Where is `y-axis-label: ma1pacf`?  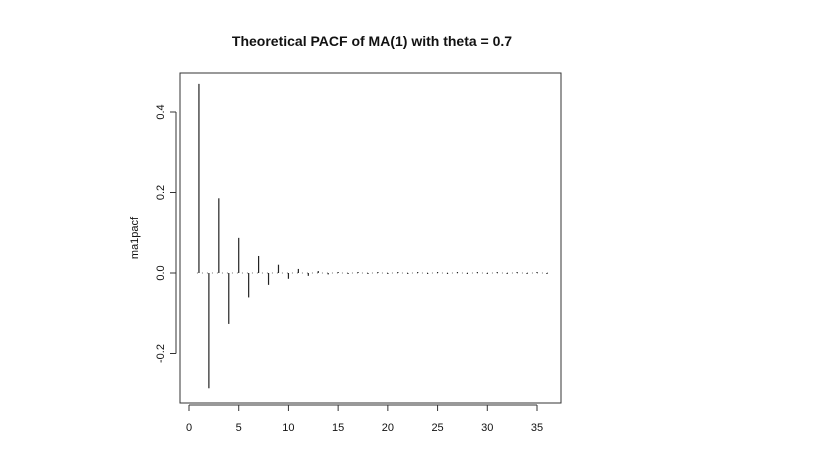
y-axis-label: ma1pacf is located at coordinates (135, 237).